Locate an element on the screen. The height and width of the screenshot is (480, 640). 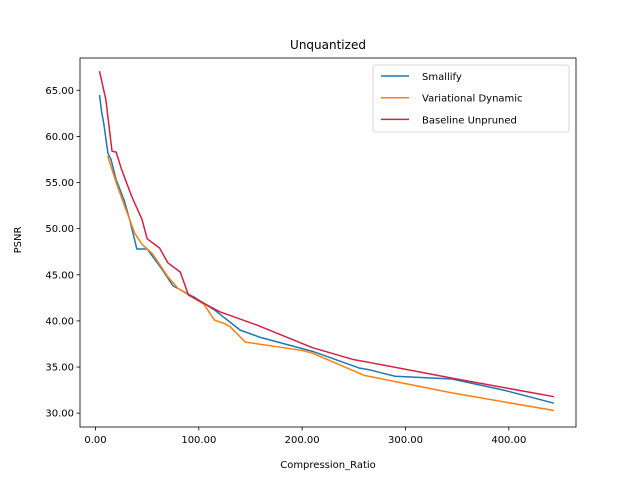
y-tick-label: 55.00 is located at coordinates (59, 183).